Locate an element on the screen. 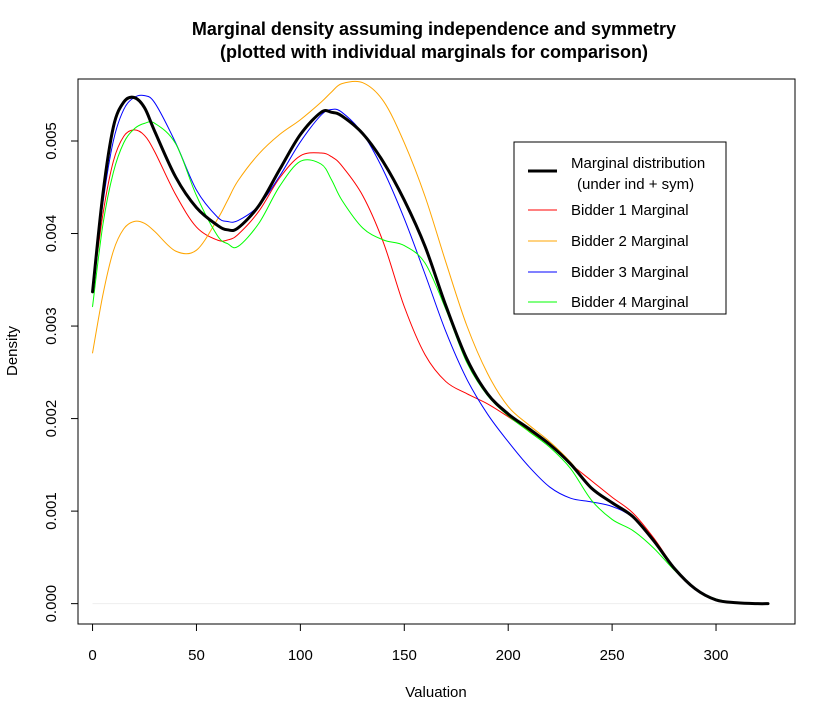  legend-label-sub: (under ind + sym) is located at coordinates (635, 184).